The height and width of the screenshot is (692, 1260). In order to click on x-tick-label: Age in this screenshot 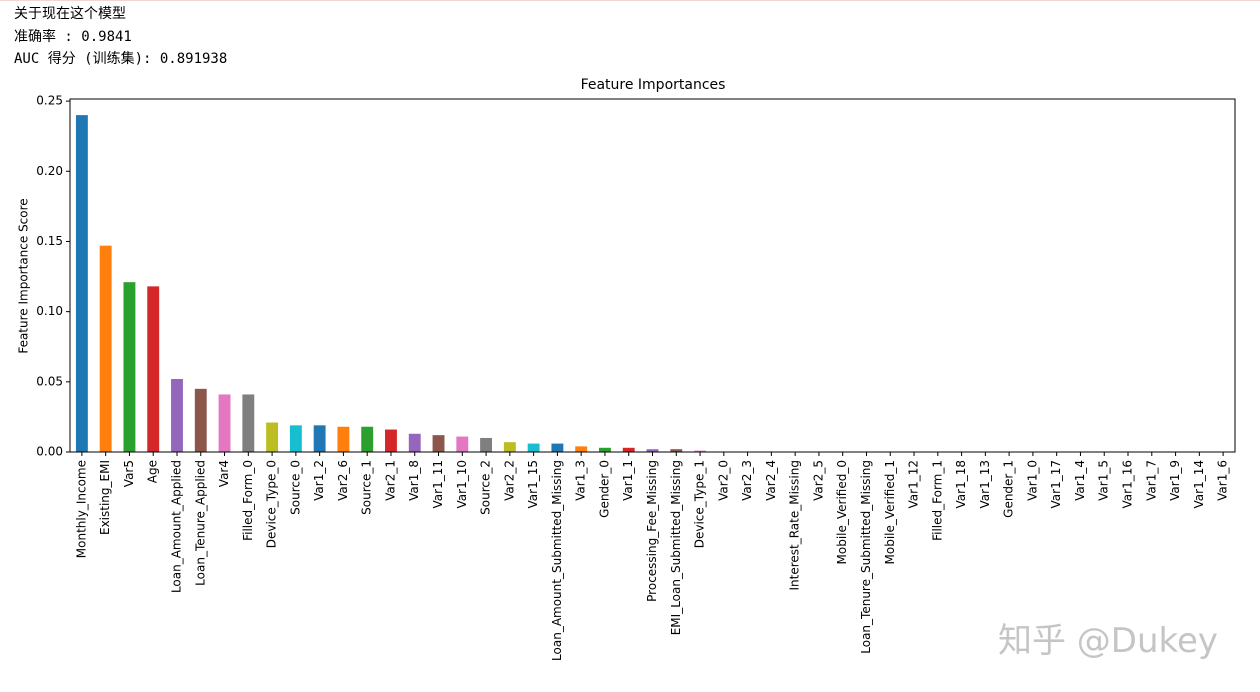, I will do `click(153, 471)`.